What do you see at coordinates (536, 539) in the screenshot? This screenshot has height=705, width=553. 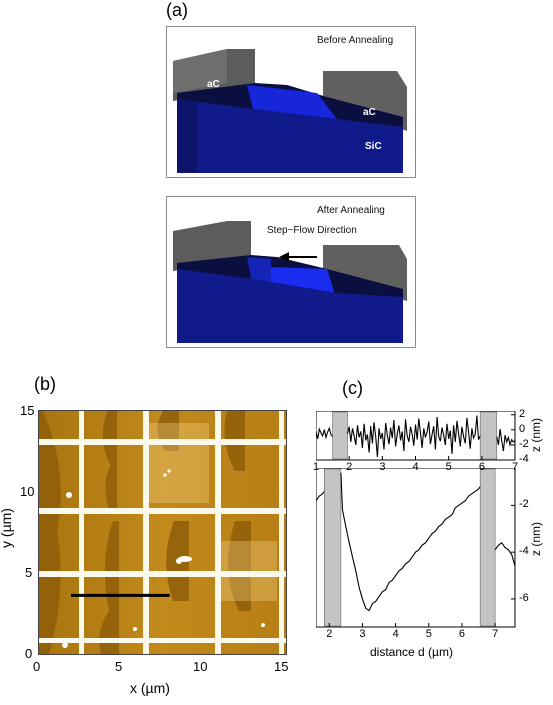 I see `c-bottom-ylabel: z (nm)` at bounding box center [536, 539].